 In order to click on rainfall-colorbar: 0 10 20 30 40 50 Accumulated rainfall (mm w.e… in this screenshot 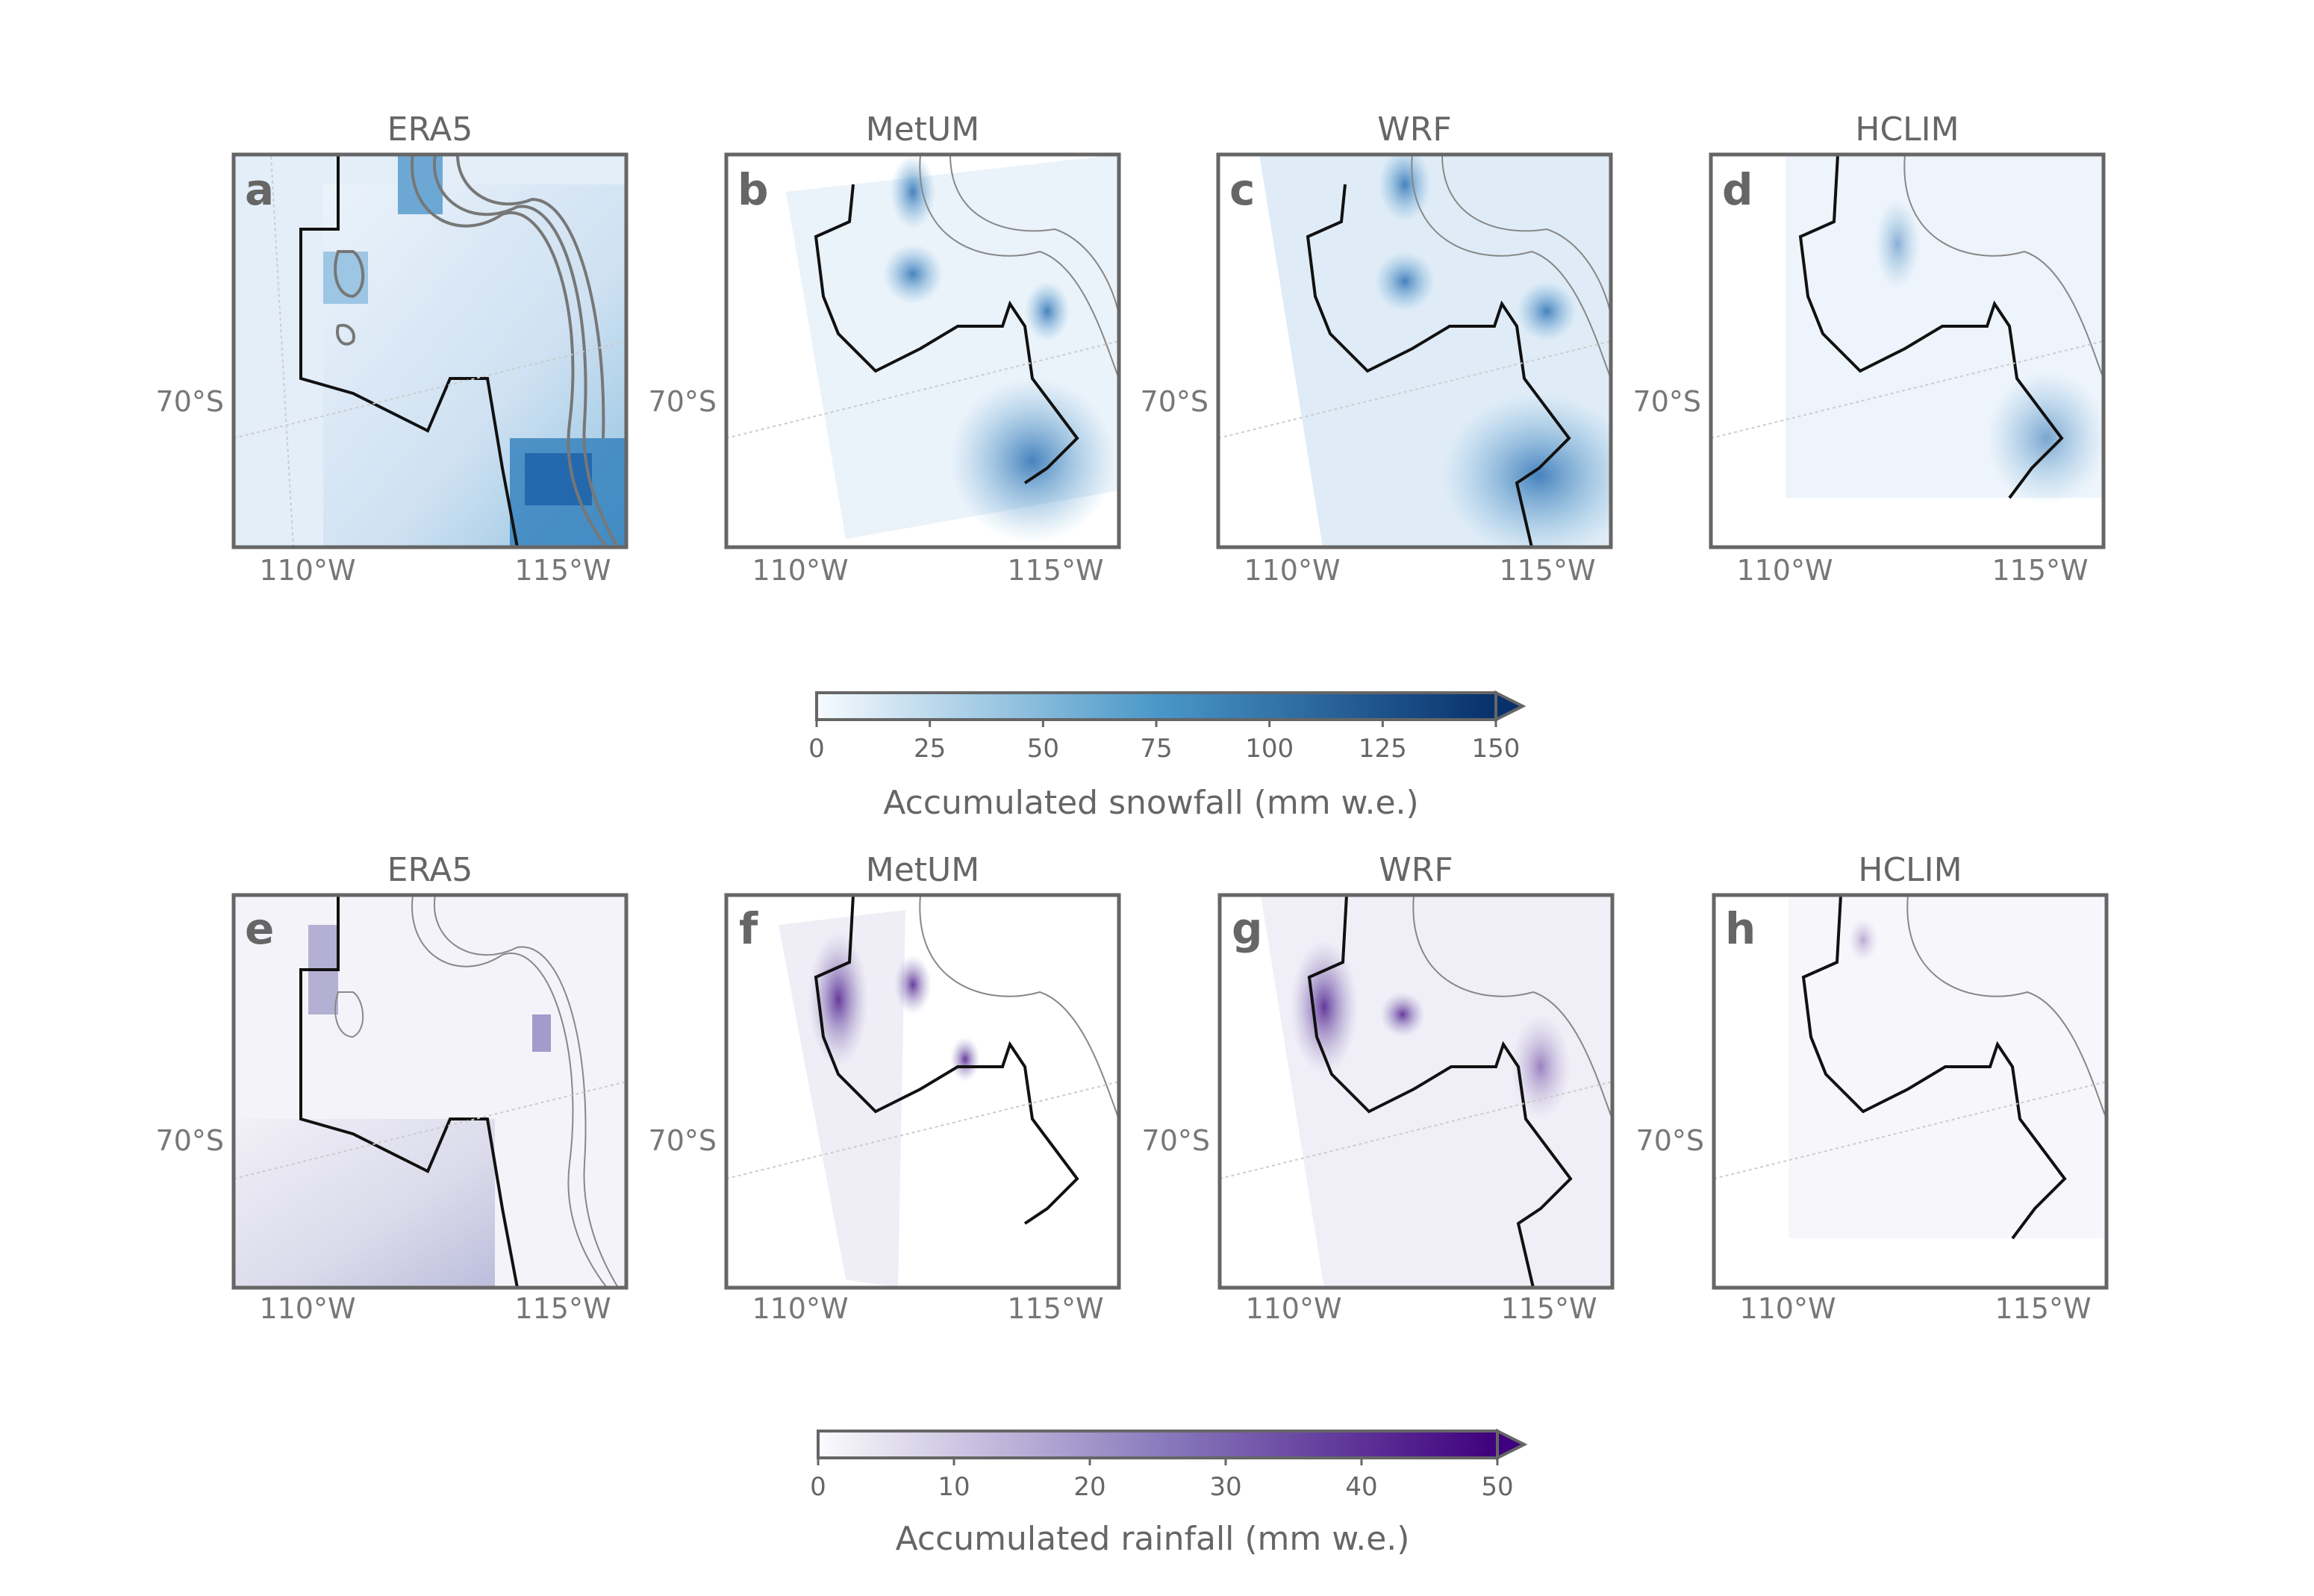, I will do `click(1169, 1493)`.